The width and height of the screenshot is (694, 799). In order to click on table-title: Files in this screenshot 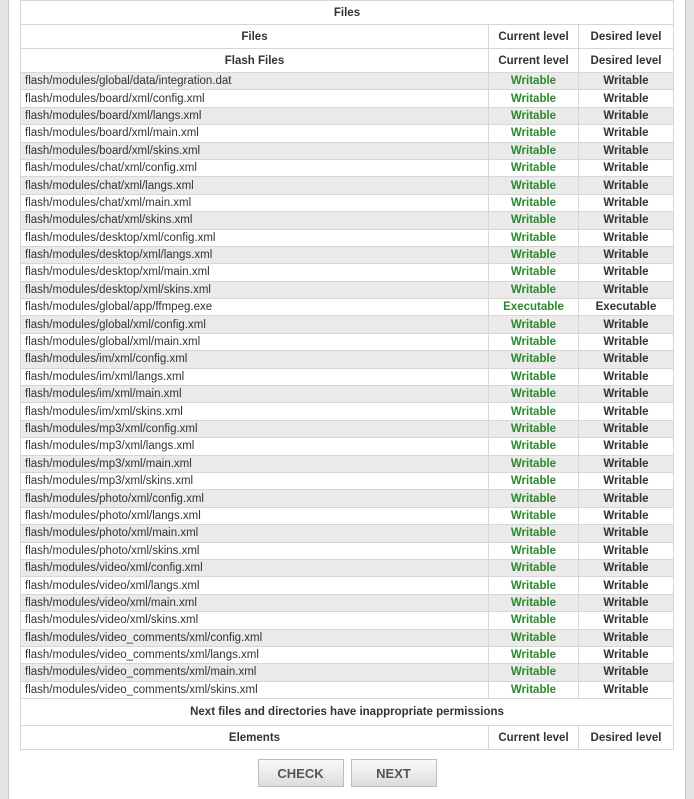, I will do `click(347, 12)`.